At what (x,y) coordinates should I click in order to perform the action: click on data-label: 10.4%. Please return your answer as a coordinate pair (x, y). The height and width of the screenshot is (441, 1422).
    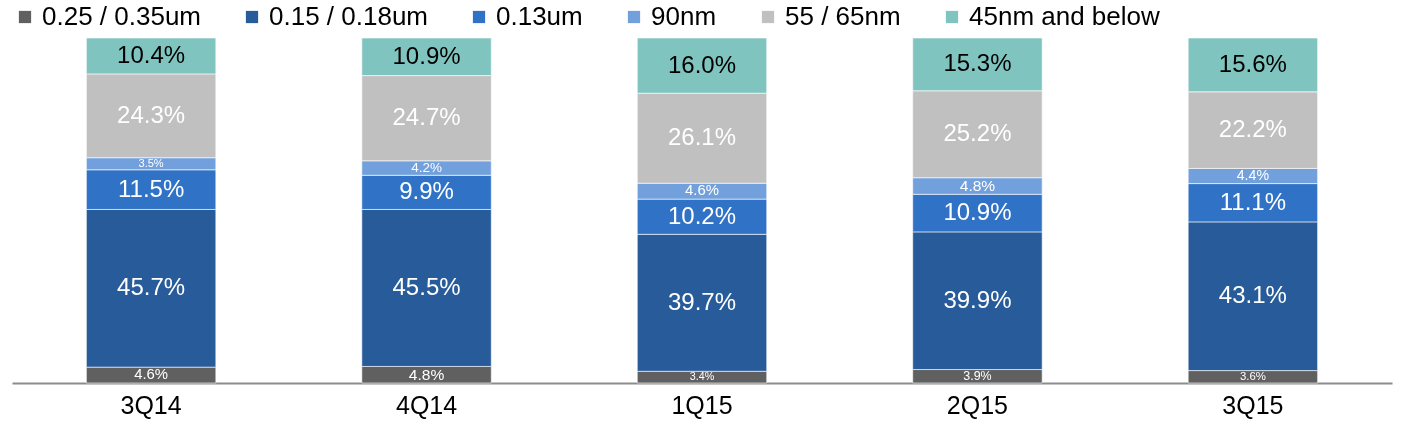
    Looking at the image, I should click on (151, 54).